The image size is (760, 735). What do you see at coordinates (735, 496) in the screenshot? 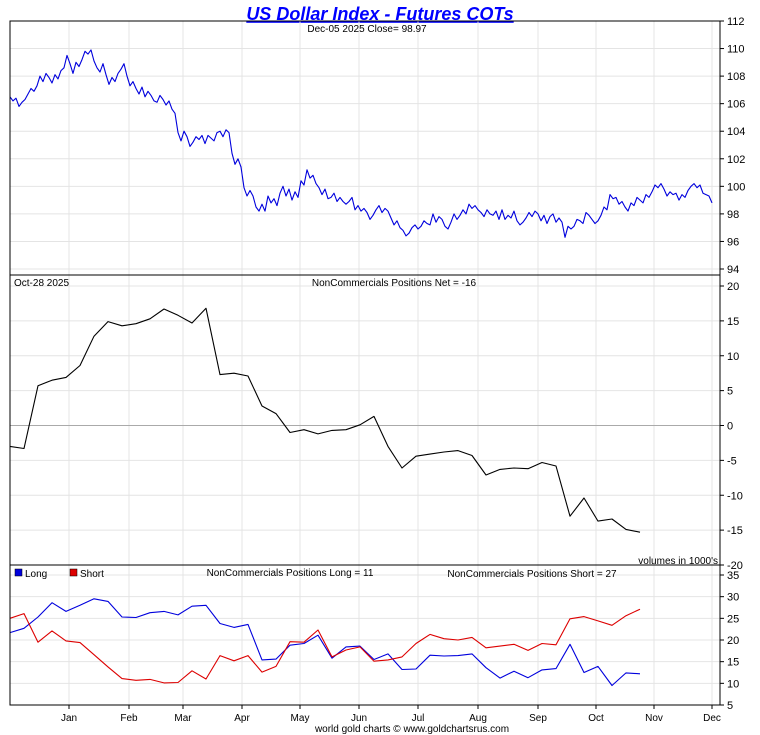
I see `y-tick-label: -10` at bounding box center [735, 496].